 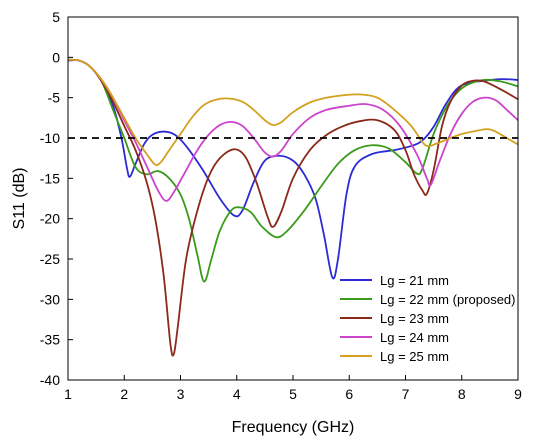 What do you see at coordinates (56, 17) in the screenshot?
I see `y-tick-label: 5` at bounding box center [56, 17].